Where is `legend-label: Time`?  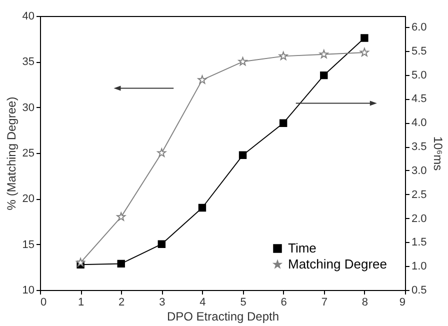 legend-label: Time is located at coordinates (302, 248).